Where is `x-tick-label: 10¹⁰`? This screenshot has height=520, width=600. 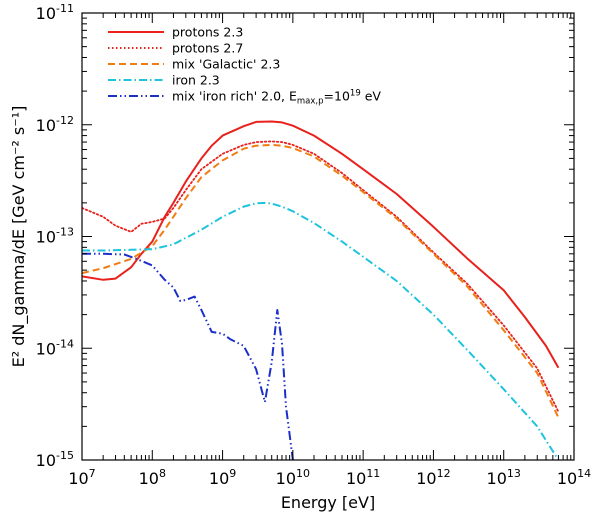 x-tick-label: 10¹⁰ is located at coordinates (293, 477).